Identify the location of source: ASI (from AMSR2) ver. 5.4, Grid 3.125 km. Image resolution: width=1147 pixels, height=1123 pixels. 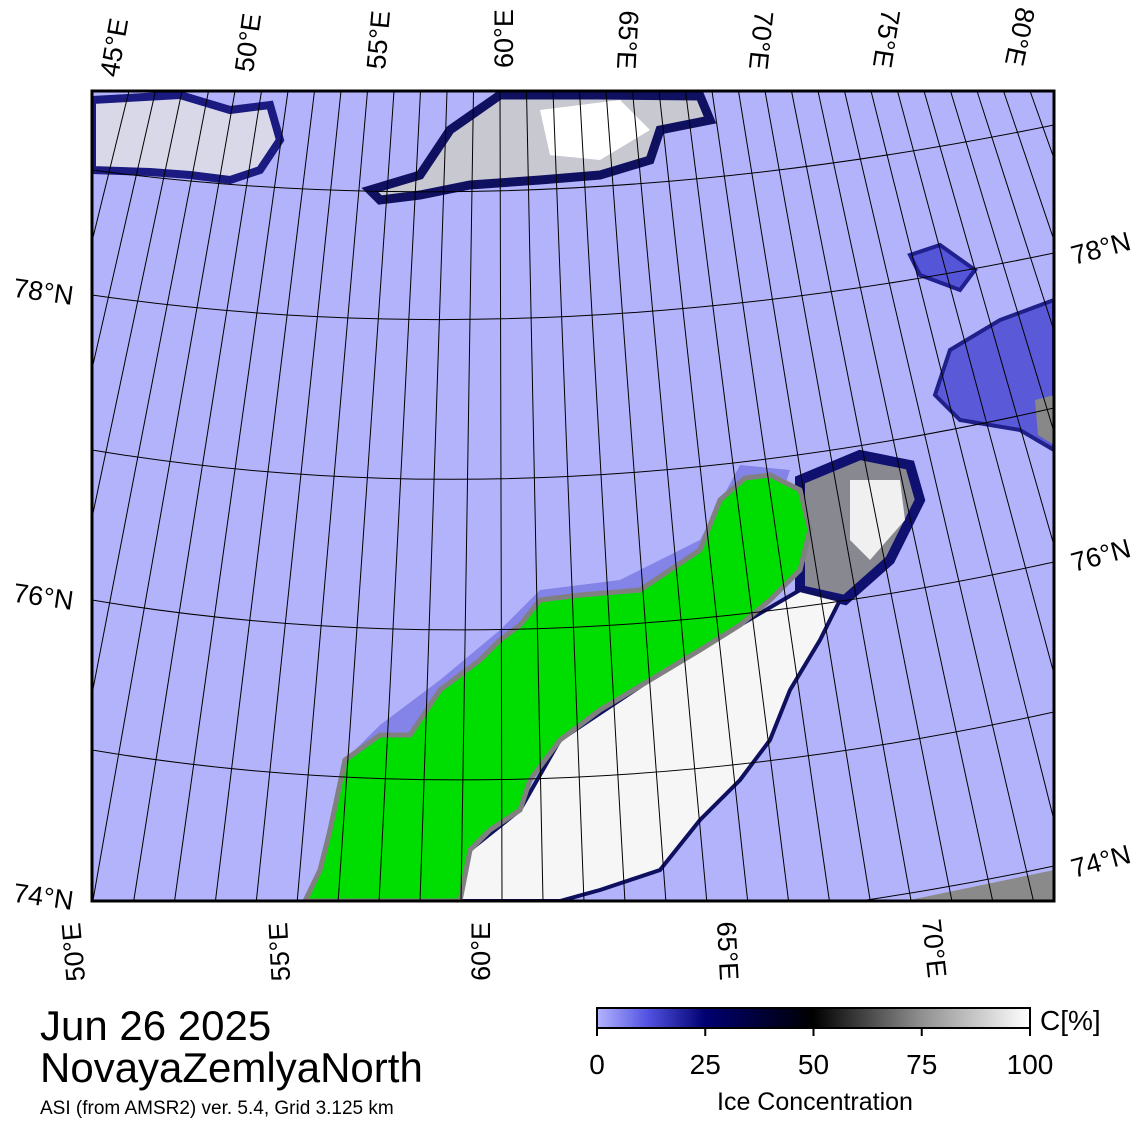
(217, 1108).